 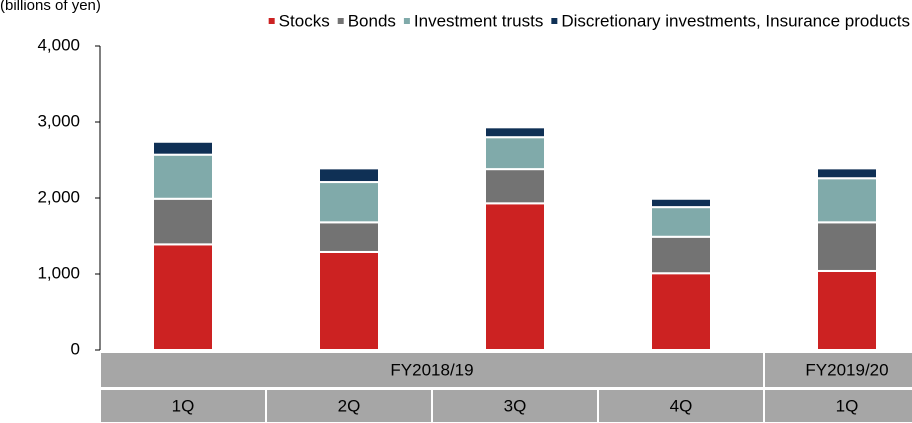 What do you see at coordinates (478, 20) in the screenshot?
I see `legend-label: Investment trusts` at bounding box center [478, 20].